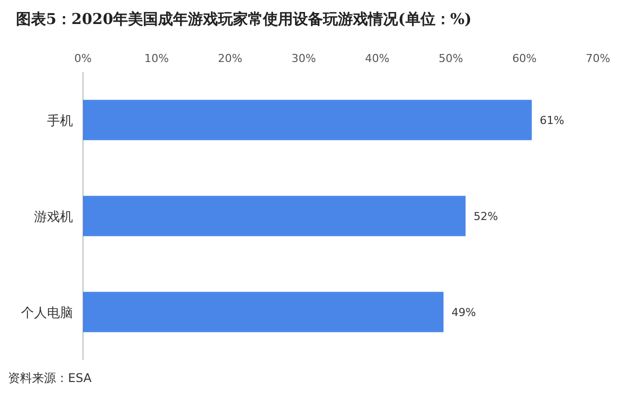  Describe the element at coordinates (377, 58) in the screenshot. I see `x-tick-label: 40%` at that location.